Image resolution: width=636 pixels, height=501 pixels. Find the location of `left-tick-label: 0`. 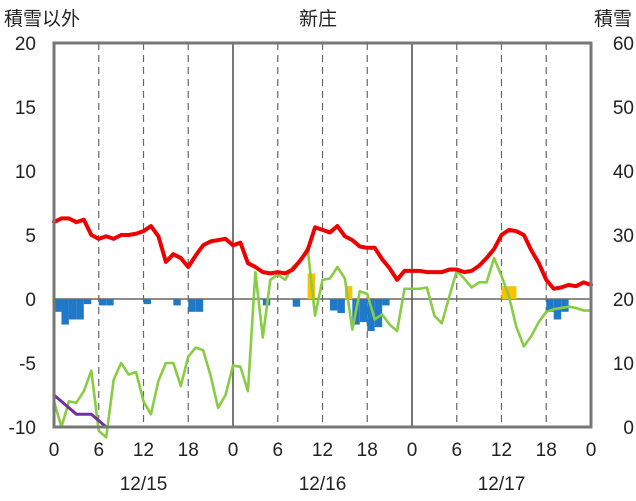

left-tick-label: 0 is located at coordinates (30, 300).